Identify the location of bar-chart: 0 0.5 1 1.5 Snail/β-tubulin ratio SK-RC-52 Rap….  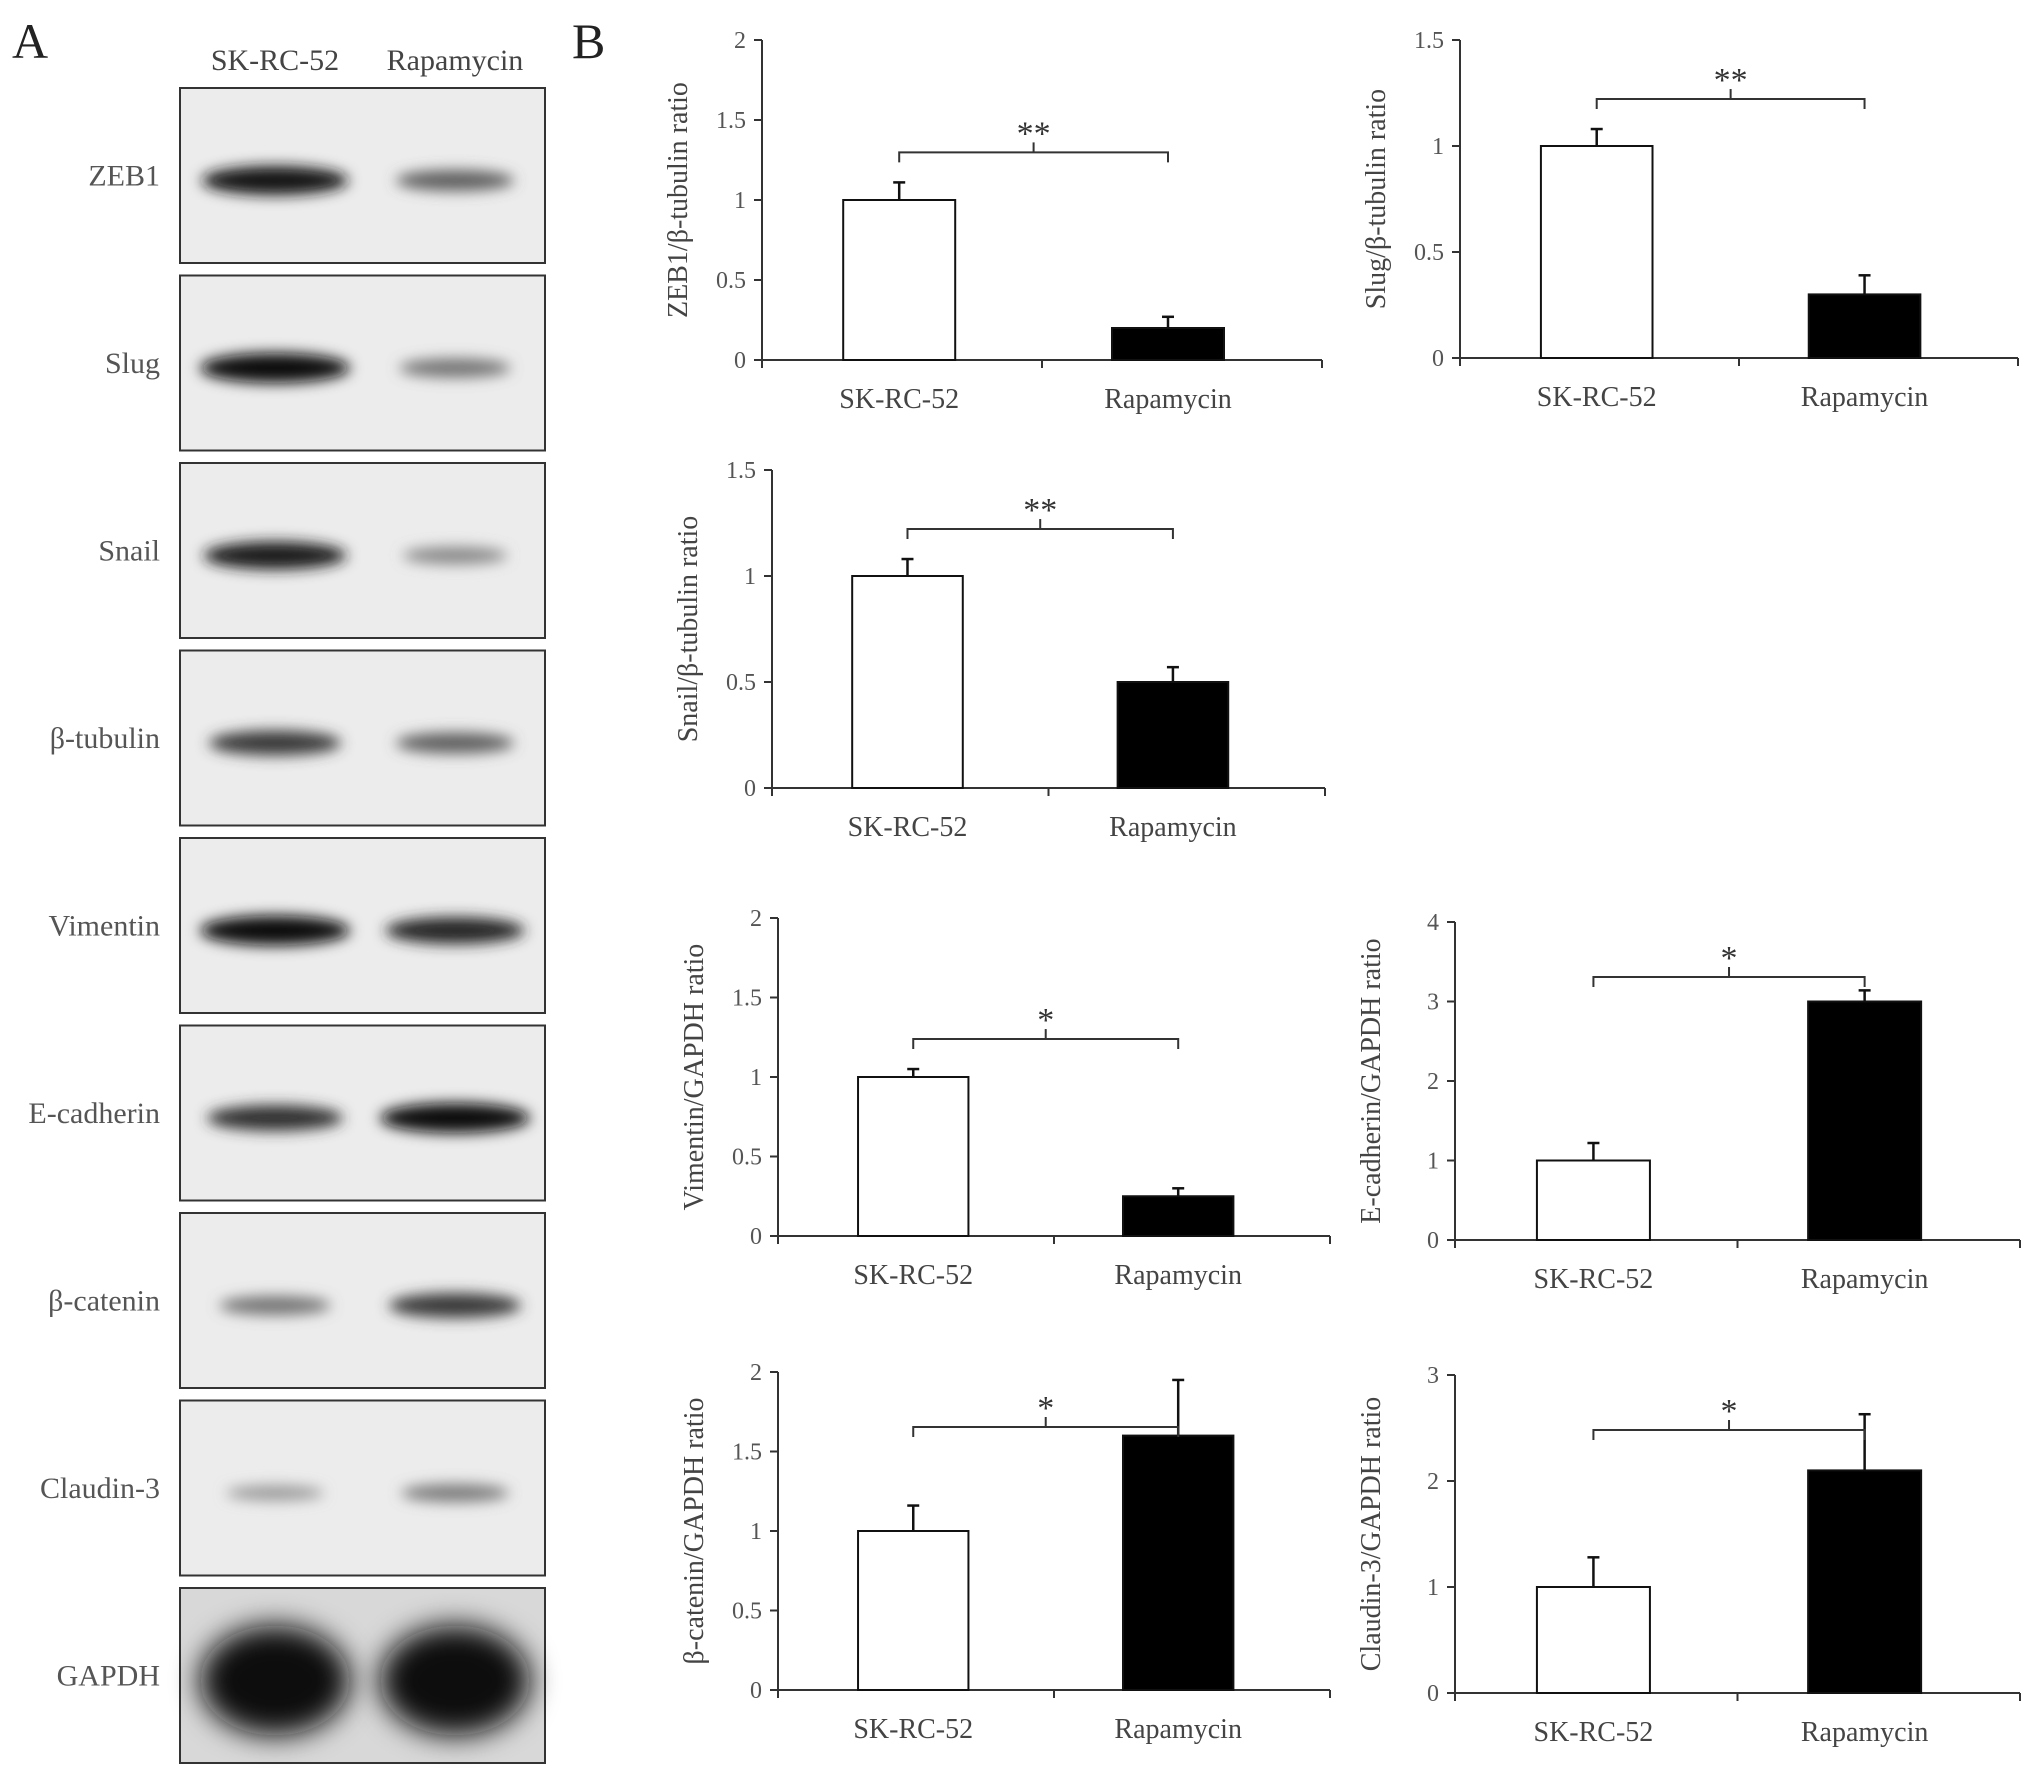
(999, 650).